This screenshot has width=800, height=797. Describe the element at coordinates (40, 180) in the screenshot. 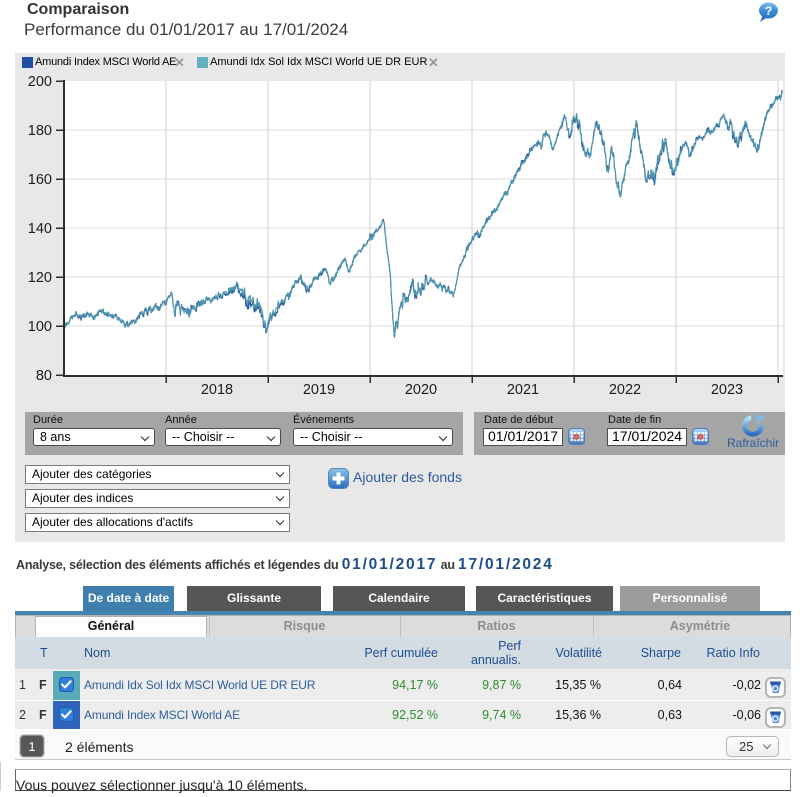

I see `svg-text: 160` at that location.